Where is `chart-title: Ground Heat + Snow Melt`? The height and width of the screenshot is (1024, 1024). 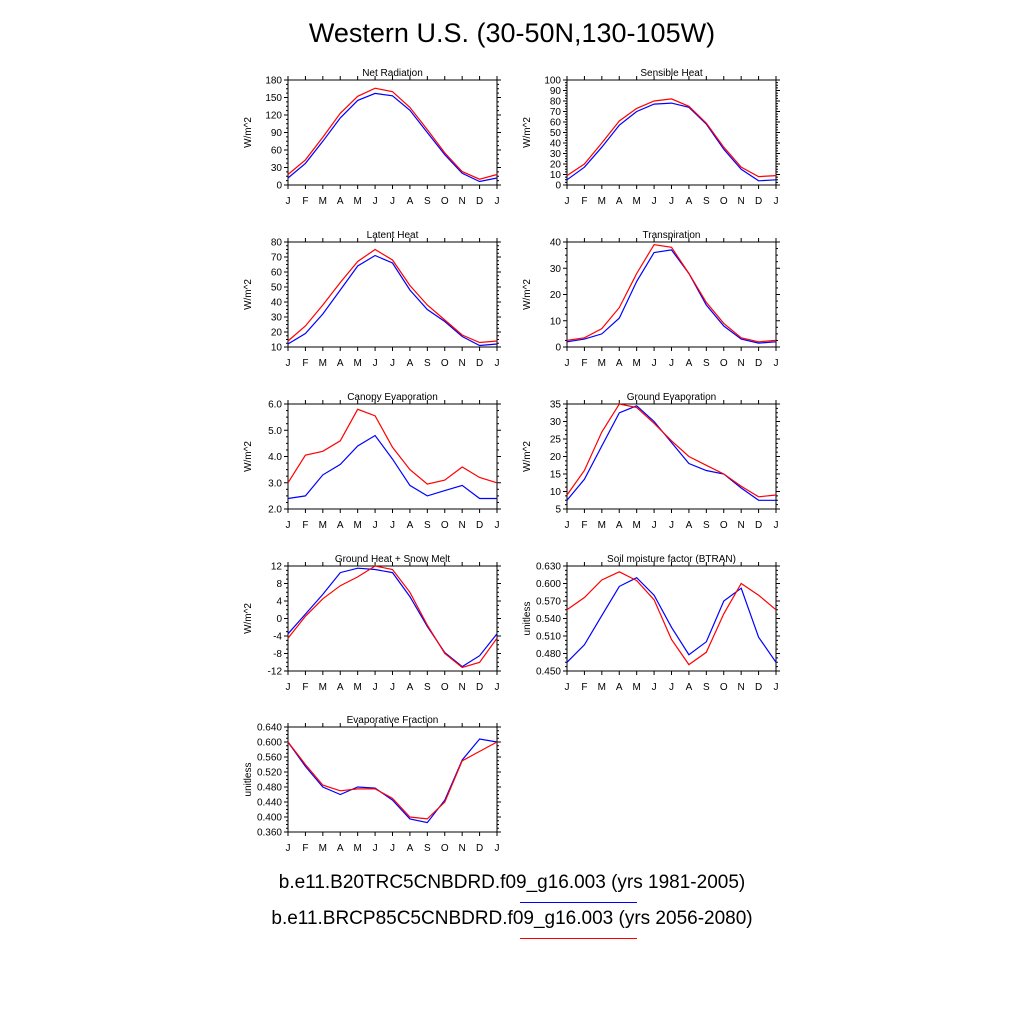 chart-title: Ground Heat + Snow Melt is located at coordinates (393, 559).